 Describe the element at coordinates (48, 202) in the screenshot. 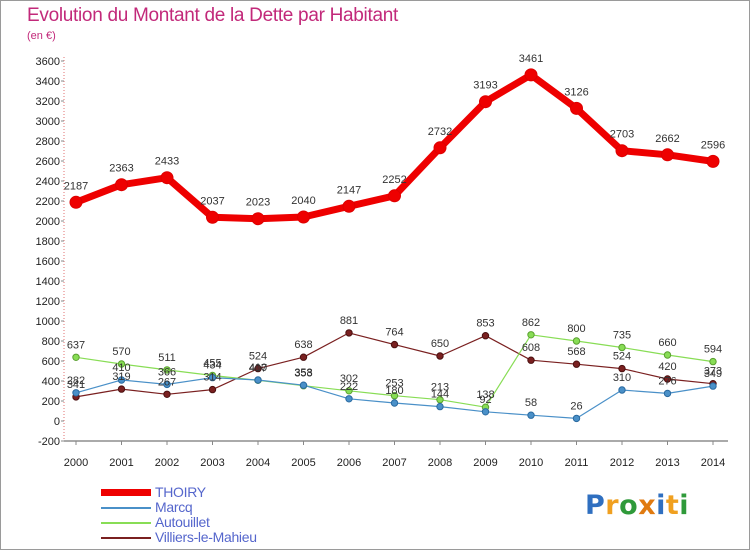

I see `y-tick-label: 2200` at that location.